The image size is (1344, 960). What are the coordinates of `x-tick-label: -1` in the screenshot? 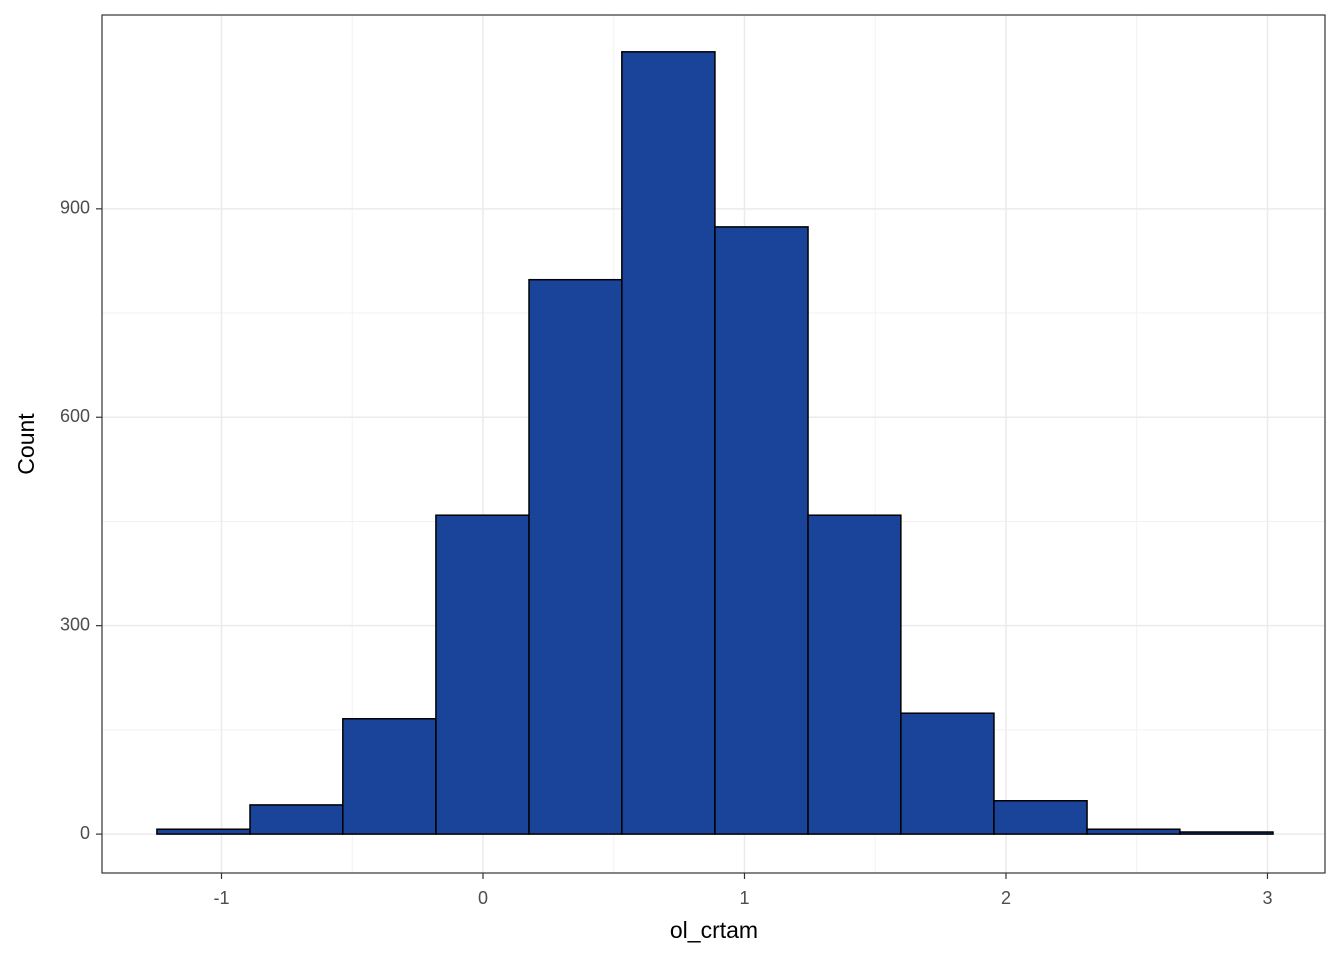 It's located at (221, 898).